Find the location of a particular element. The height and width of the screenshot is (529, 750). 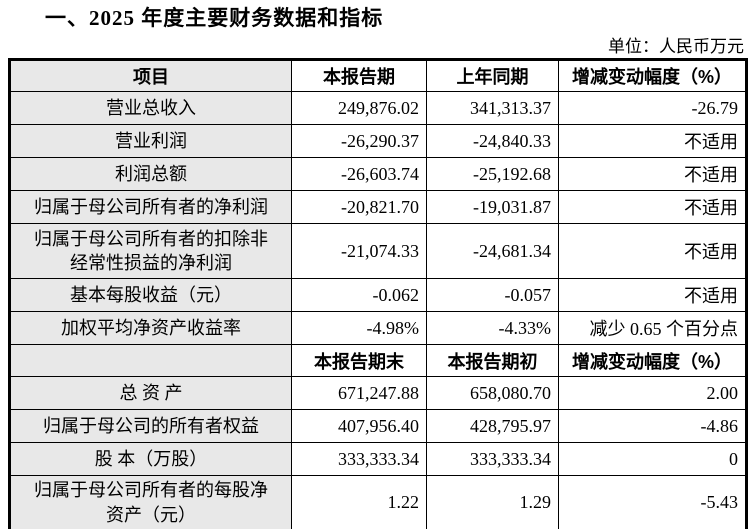

value-change: 2.00 is located at coordinates (652, 393).